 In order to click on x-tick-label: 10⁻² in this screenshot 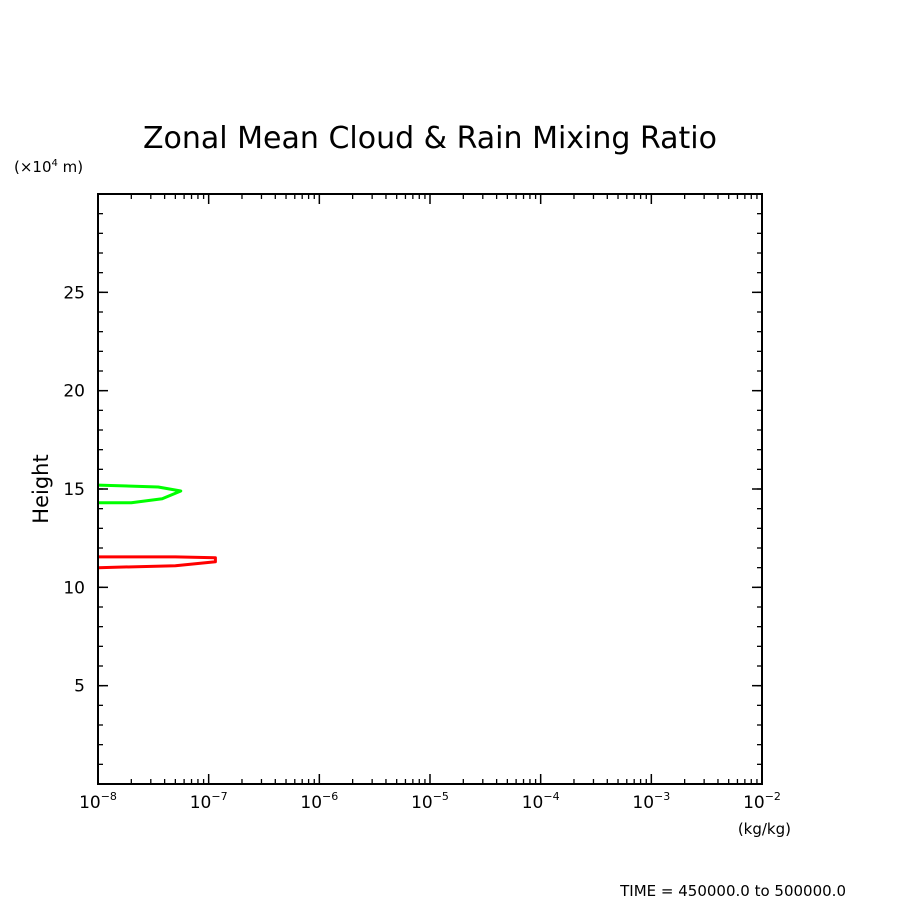, I will do `click(762, 801)`.